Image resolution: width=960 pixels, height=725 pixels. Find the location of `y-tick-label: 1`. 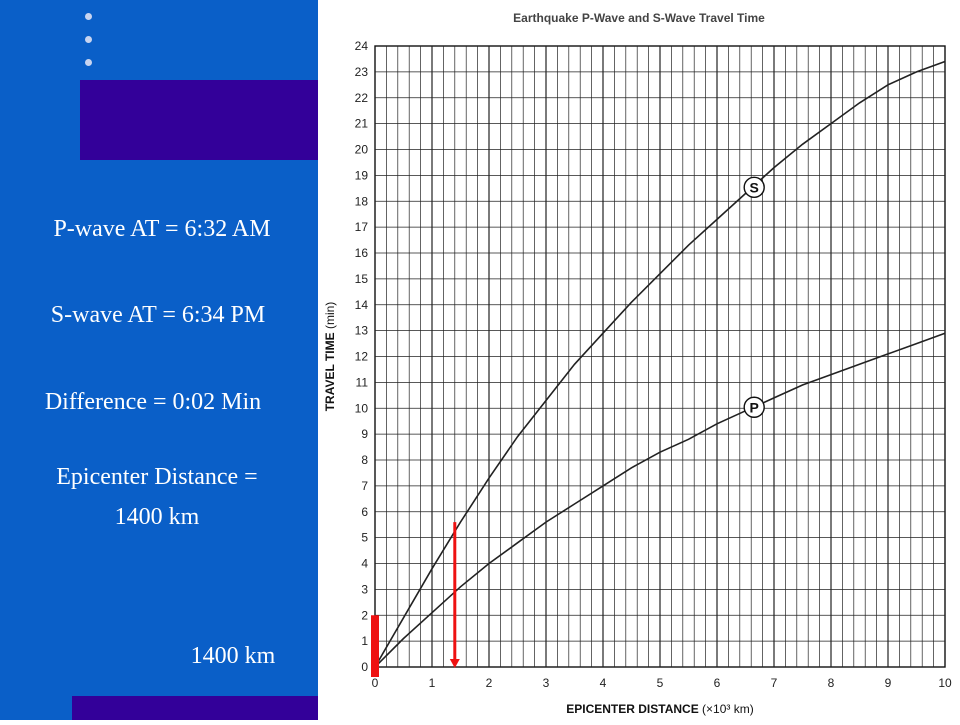

y-tick-label: 1 is located at coordinates (364, 641).